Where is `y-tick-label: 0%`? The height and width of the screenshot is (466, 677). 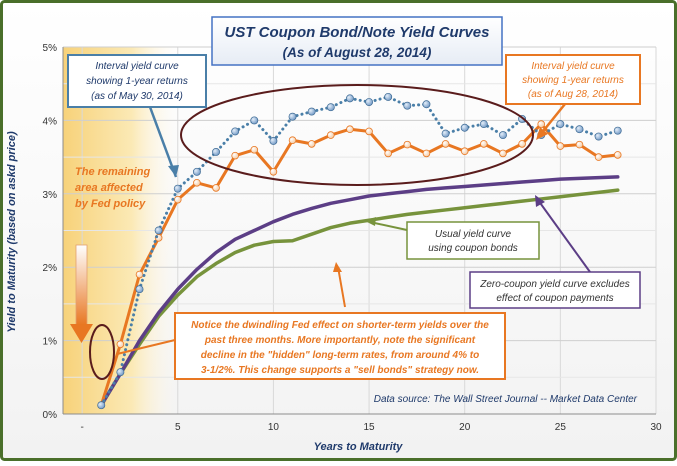 y-tick-label: 0% is located at coordinates (50, 415).